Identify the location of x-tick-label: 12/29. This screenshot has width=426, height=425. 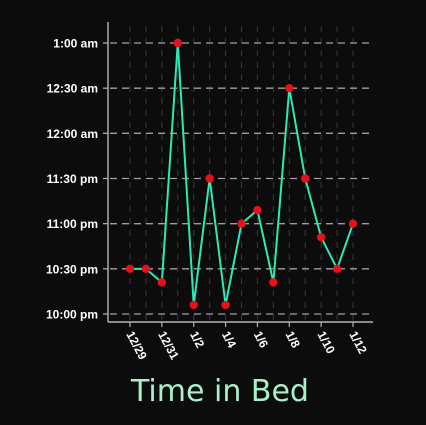
(136, 345).